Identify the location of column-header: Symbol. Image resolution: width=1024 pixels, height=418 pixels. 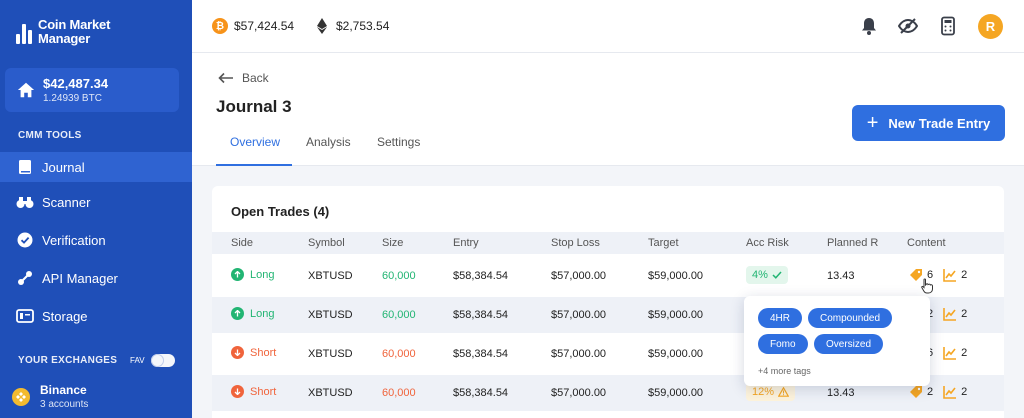
(326, 243).